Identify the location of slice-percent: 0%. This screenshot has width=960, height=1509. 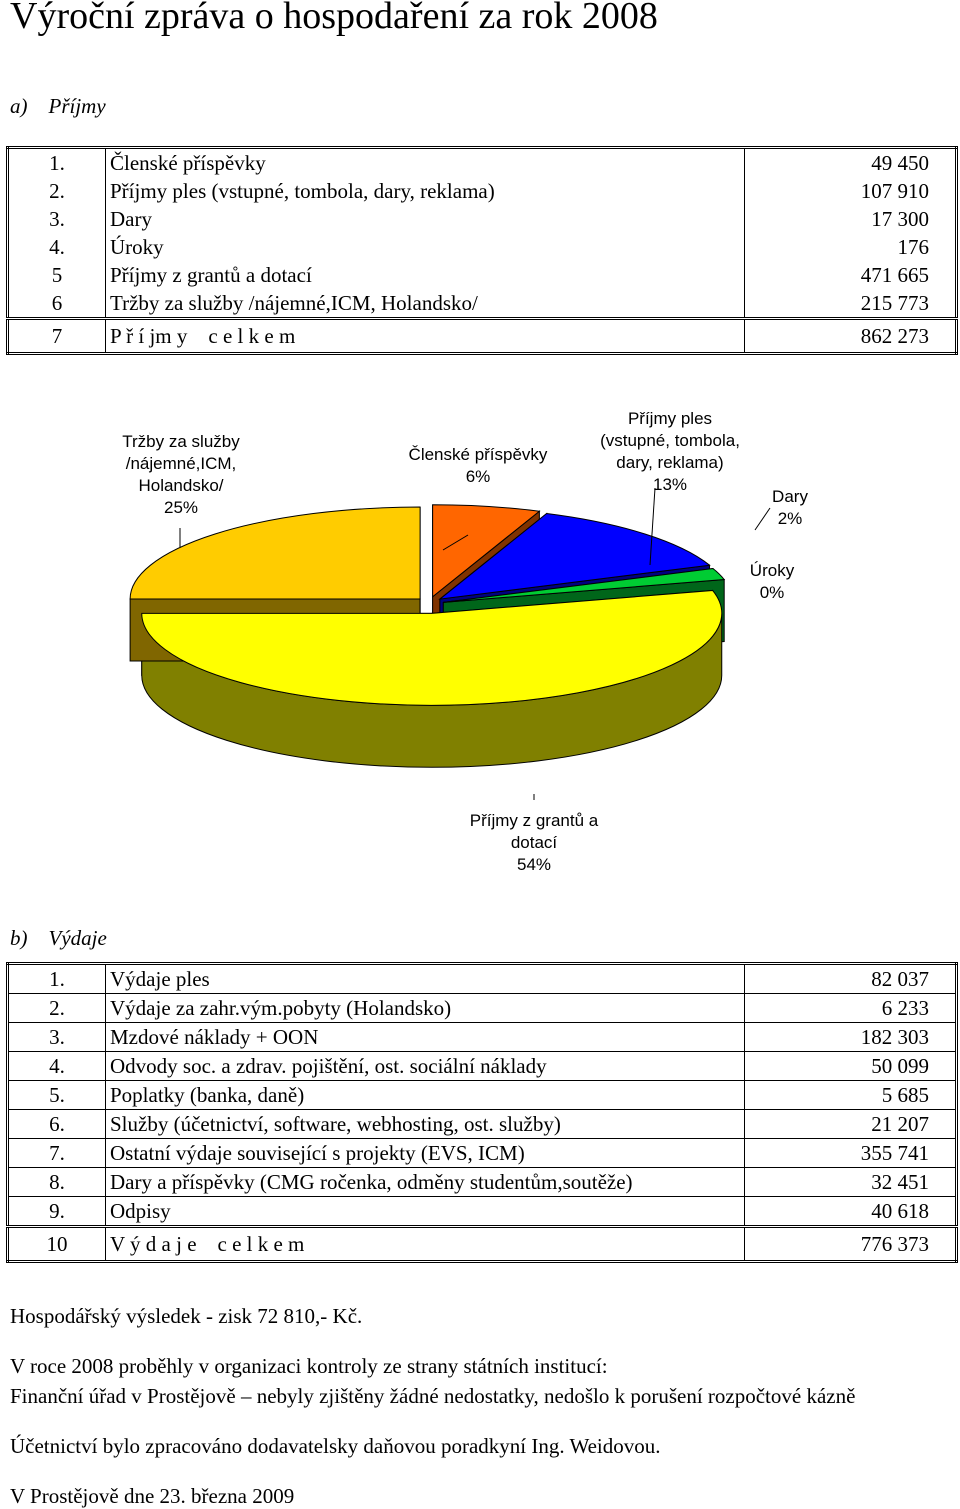
(772, 592).